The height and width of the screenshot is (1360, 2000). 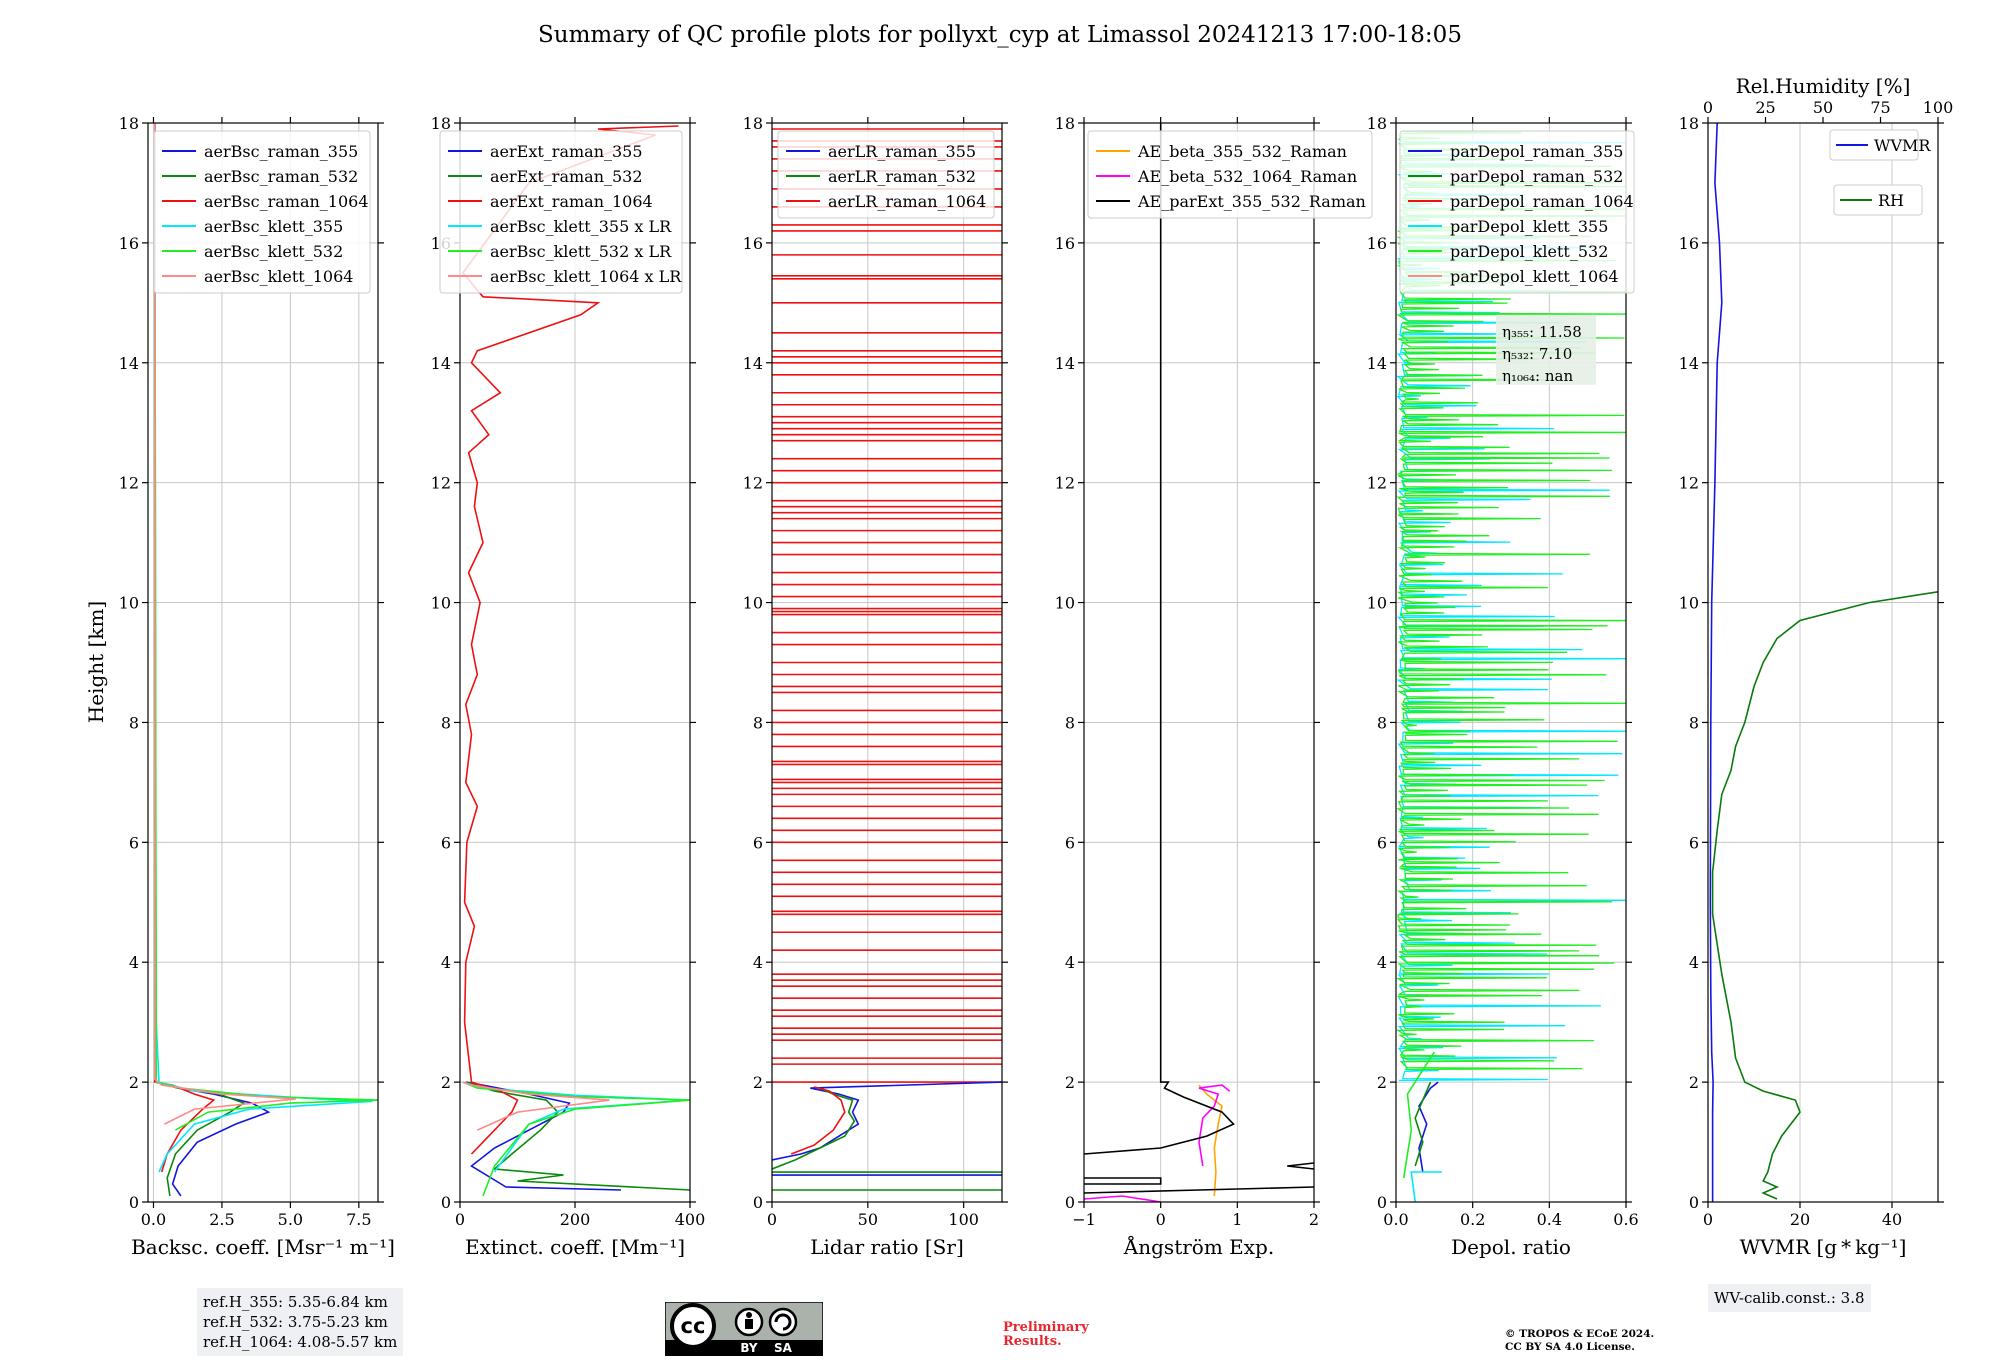 What do you see at coordinates (295, 1302) in the screenshot?
I see `ref-height-355: ref.H_355: 5.35-6.84 km` at bounding box center [295, 1302].